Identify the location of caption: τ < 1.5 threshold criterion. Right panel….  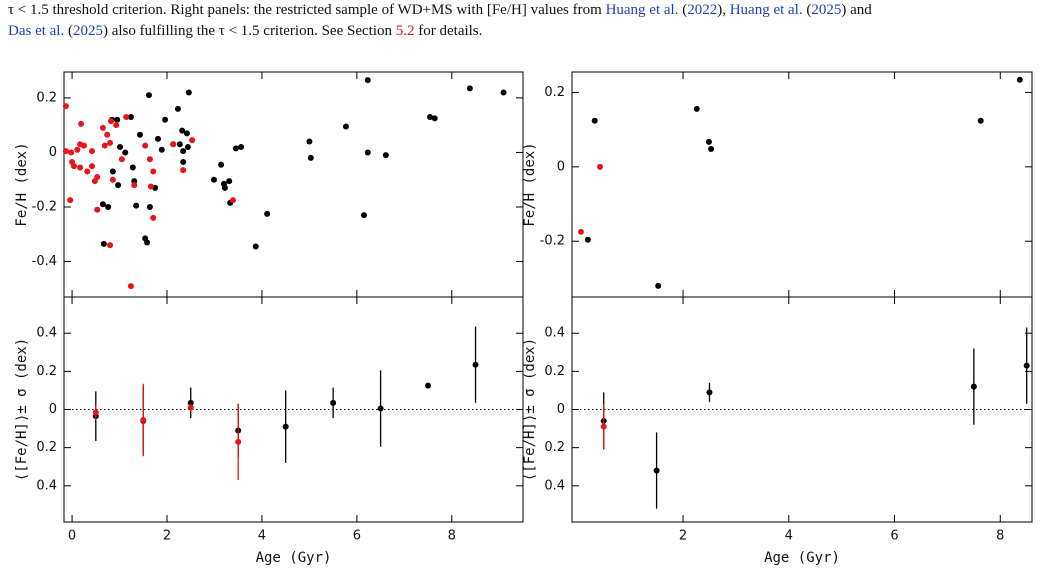
(530, 21).